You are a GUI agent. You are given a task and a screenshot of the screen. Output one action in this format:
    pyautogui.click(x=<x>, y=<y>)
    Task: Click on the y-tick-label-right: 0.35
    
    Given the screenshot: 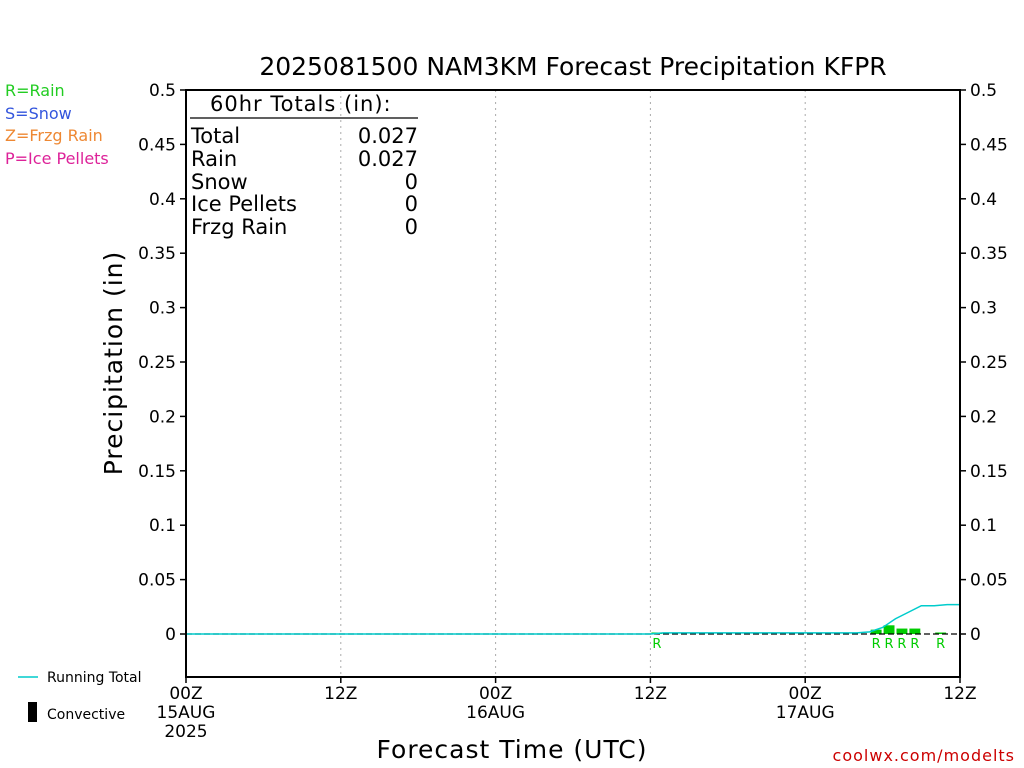 What is the action you would take?
    pyautogui.click(x=989, y=254)
    